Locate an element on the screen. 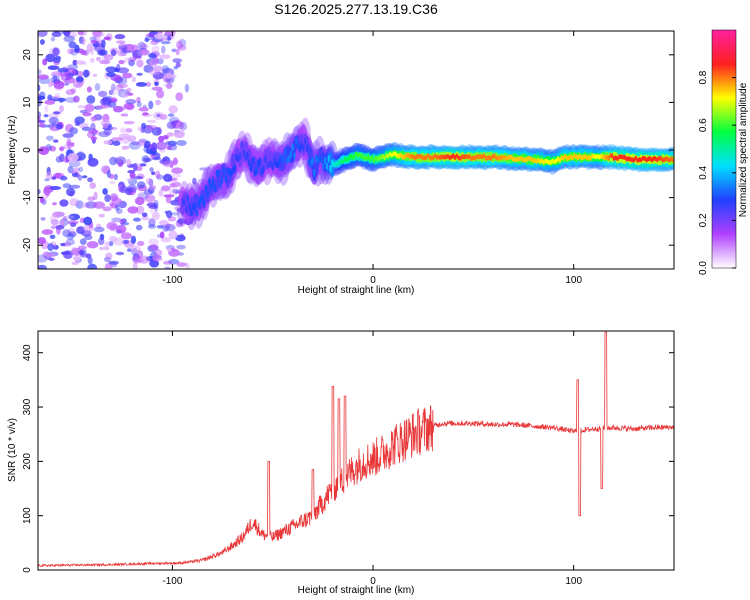 This screenshot has height=600, width=750. snr-x-label: Height of straight line (km) is located at coordinates (356, 590).